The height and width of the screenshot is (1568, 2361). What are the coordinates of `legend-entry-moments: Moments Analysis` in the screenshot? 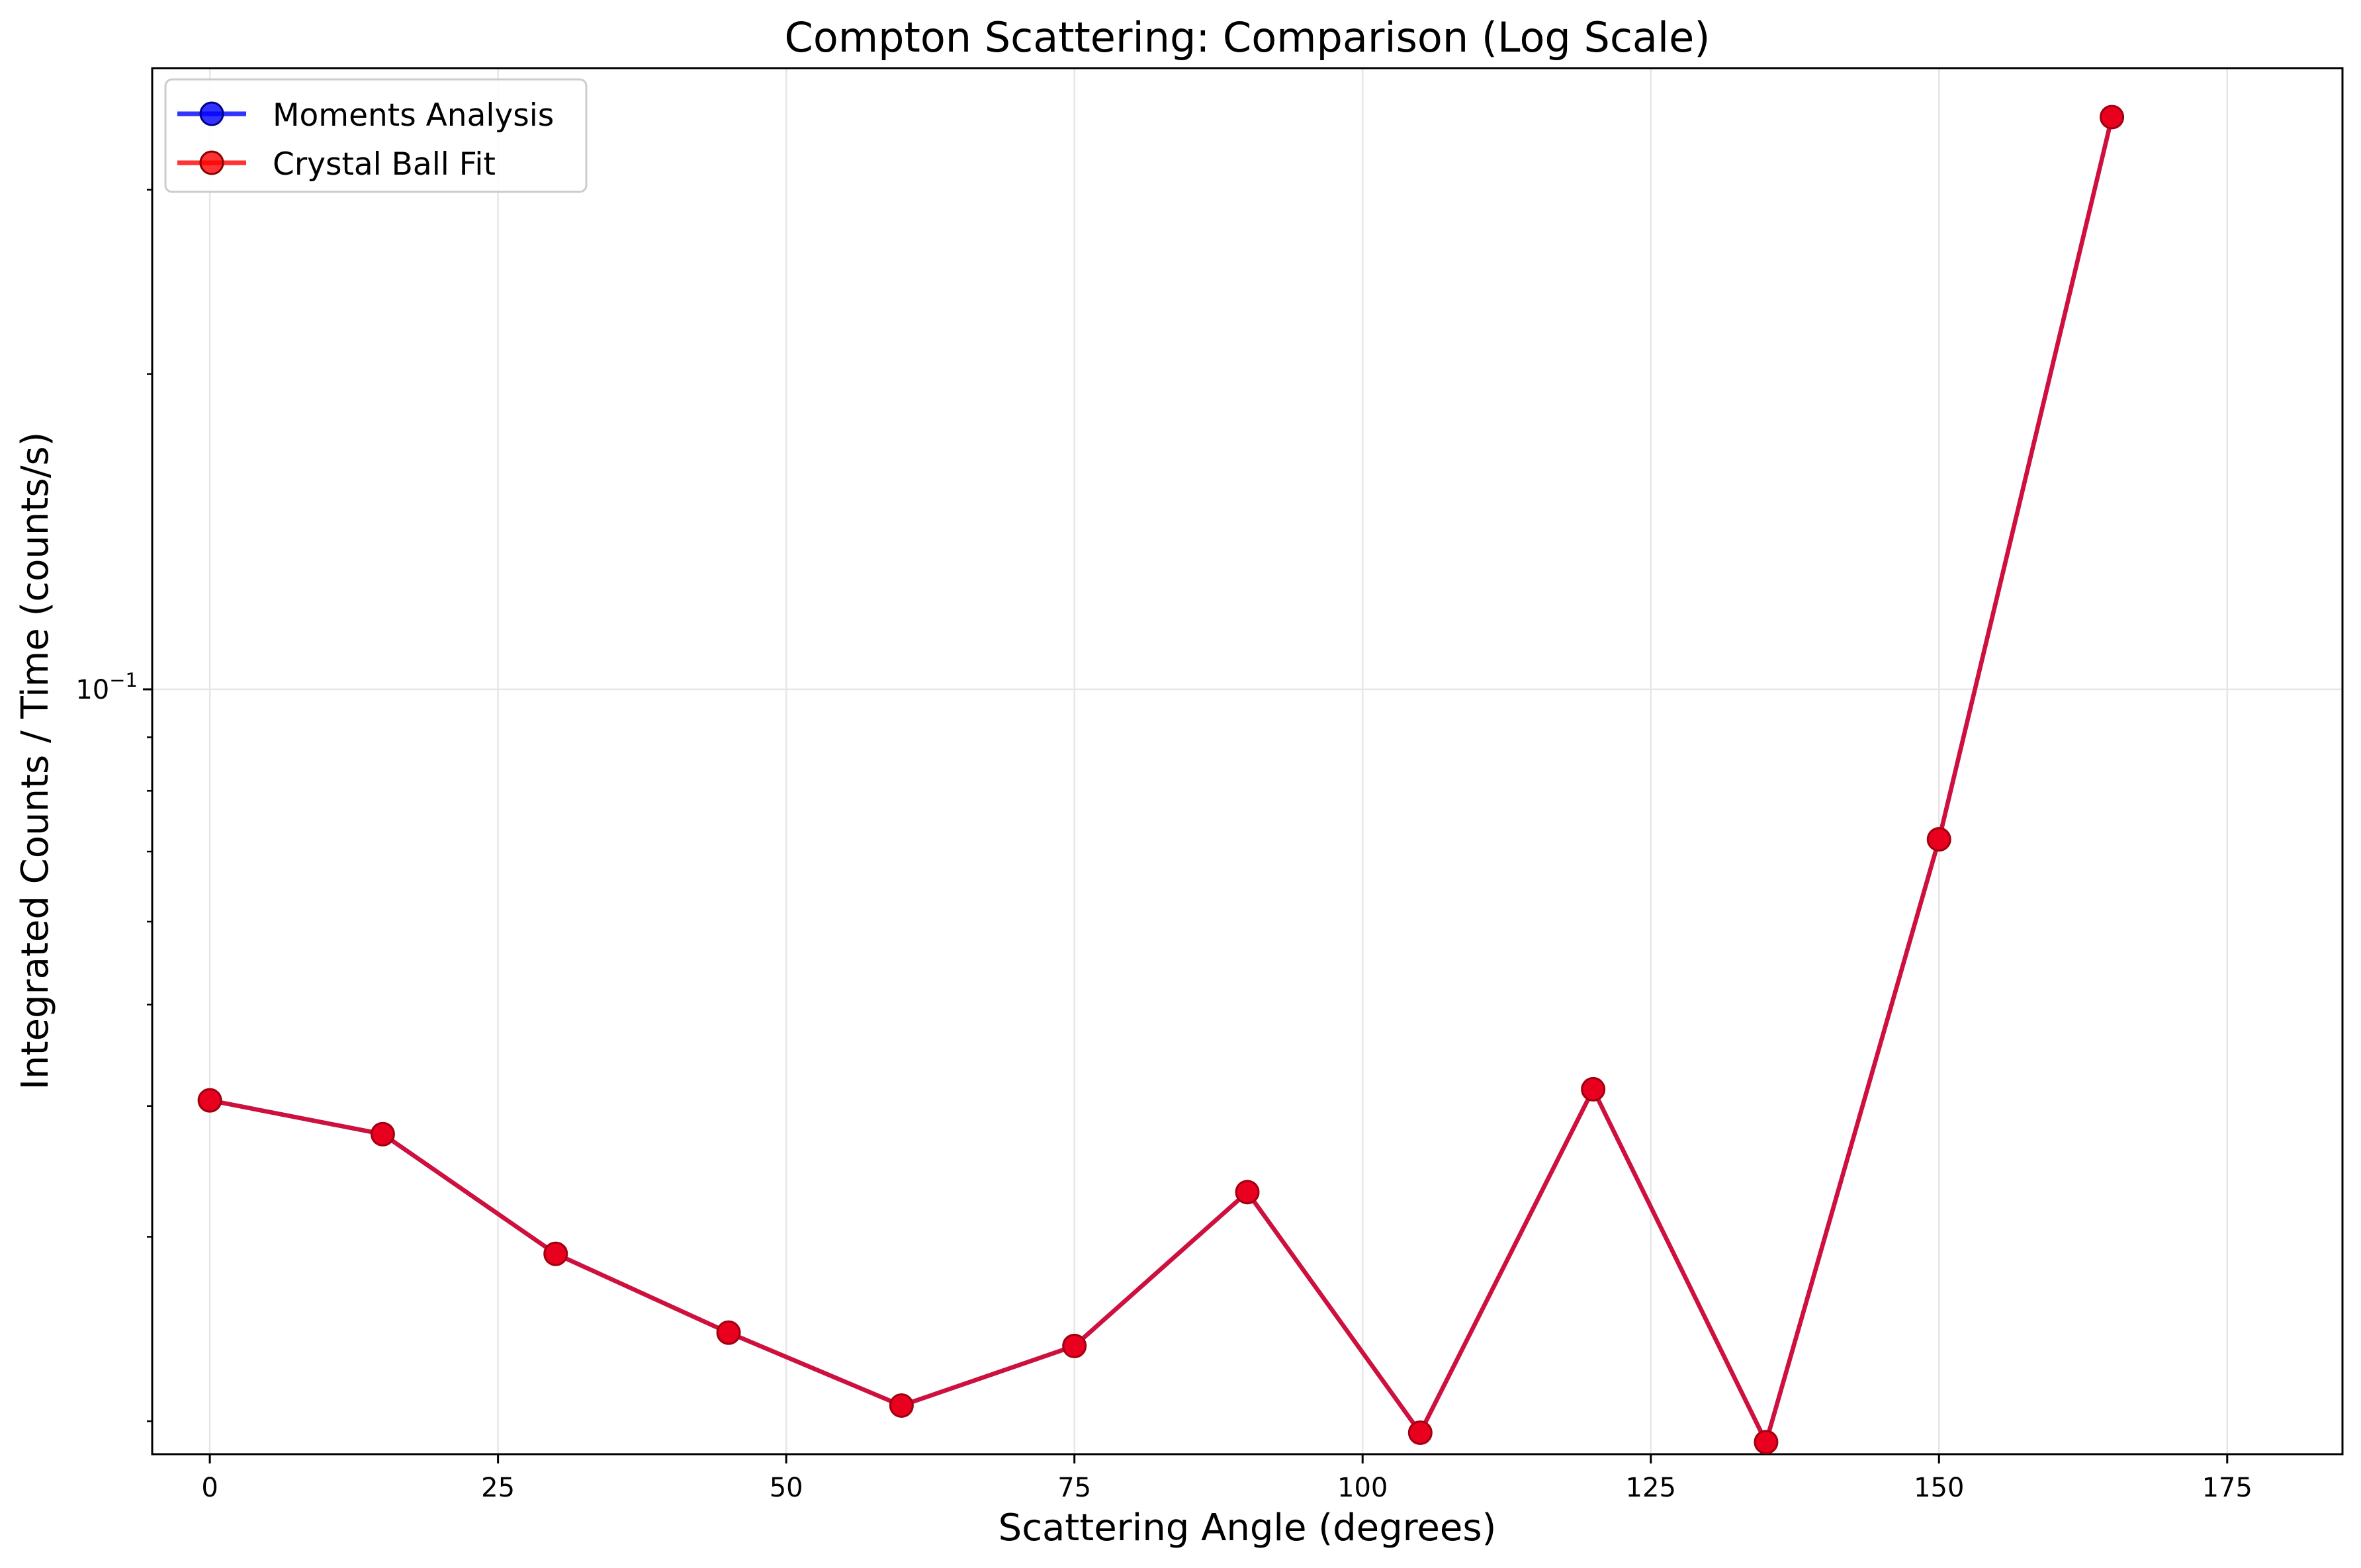 It's located at (365, 116).